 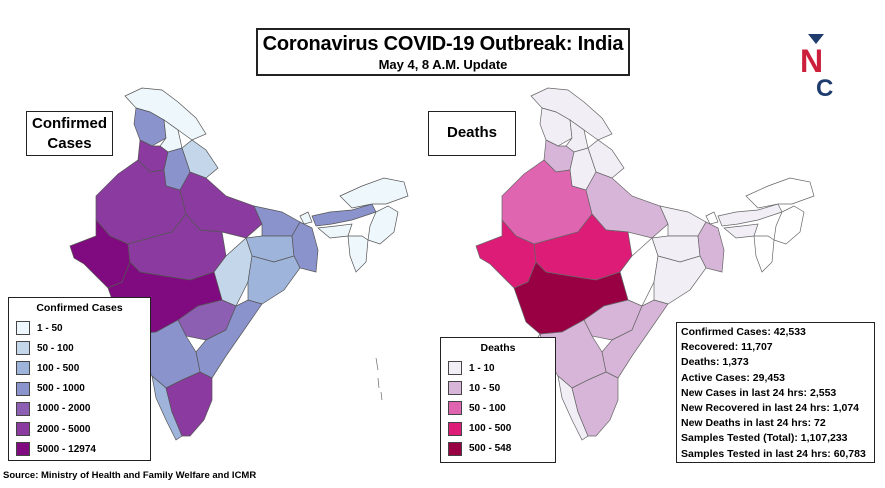 What do you see at coordinates (482, 368) in the screenshot?
I see `legend-label: 1 - 10` at bounding box center [482, 368].